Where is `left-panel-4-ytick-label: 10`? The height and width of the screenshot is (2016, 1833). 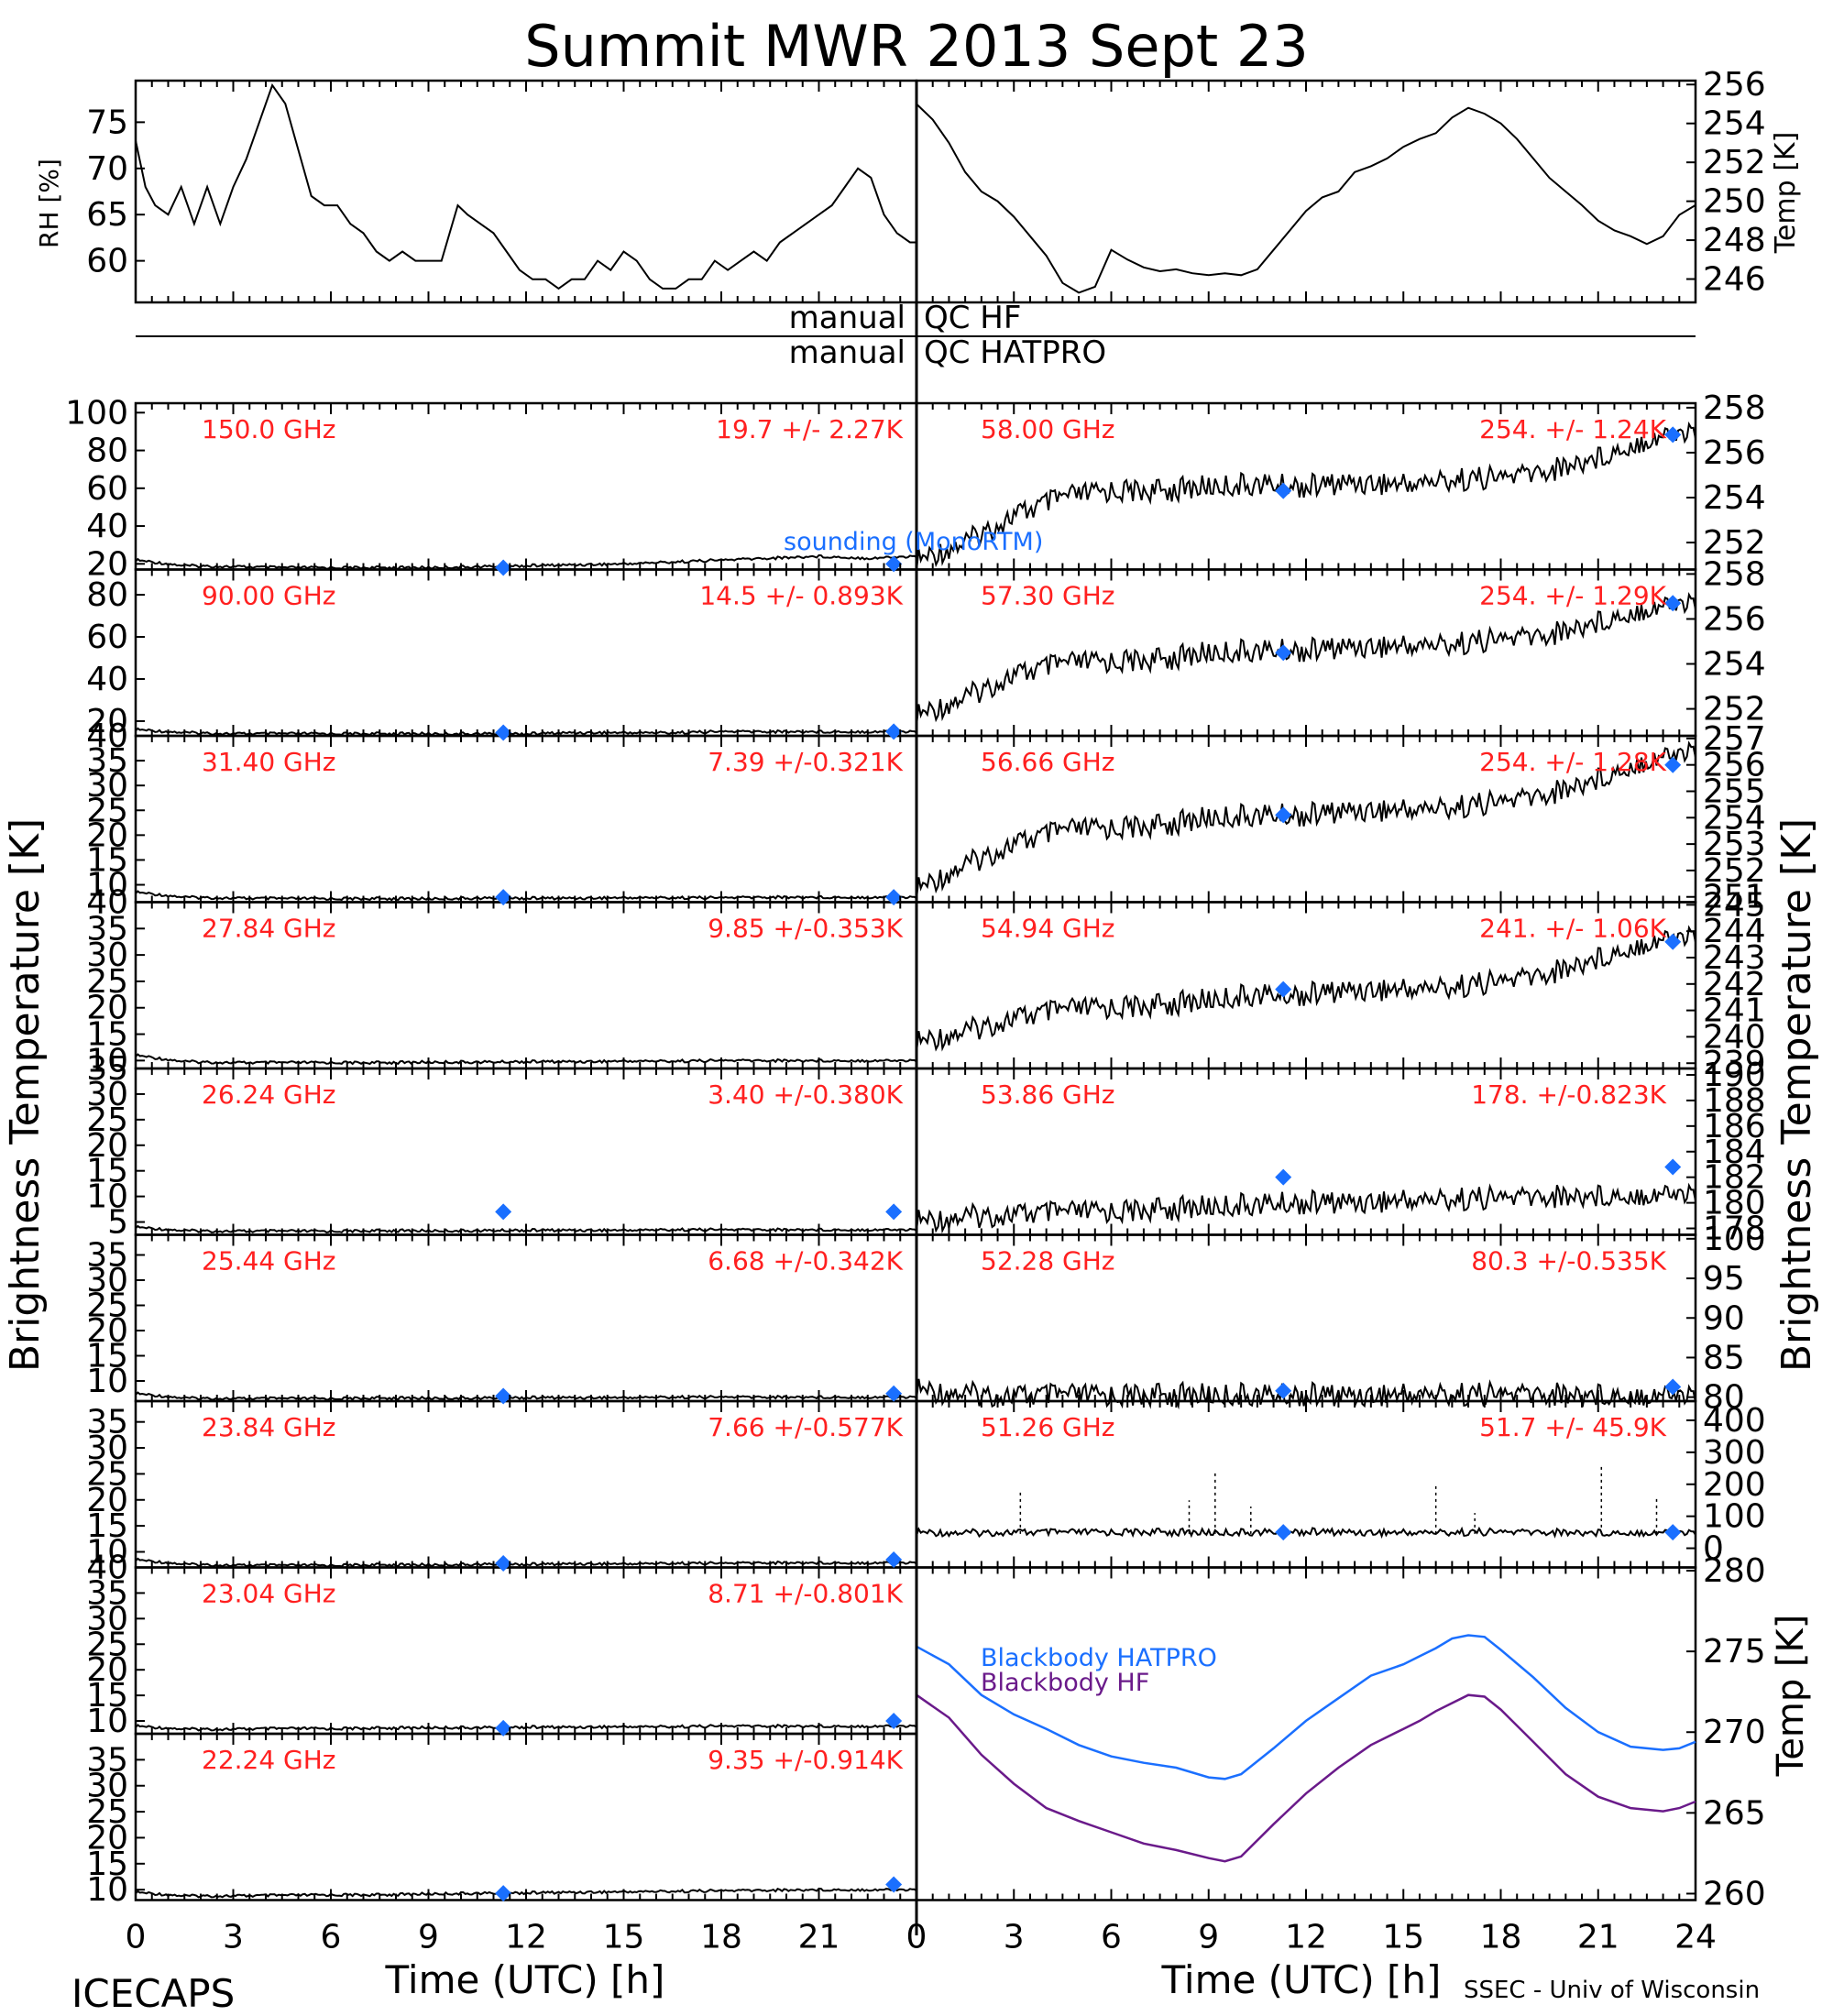
left-panel-4-ytick-label: 10 is located at coordinates (107, 1060).